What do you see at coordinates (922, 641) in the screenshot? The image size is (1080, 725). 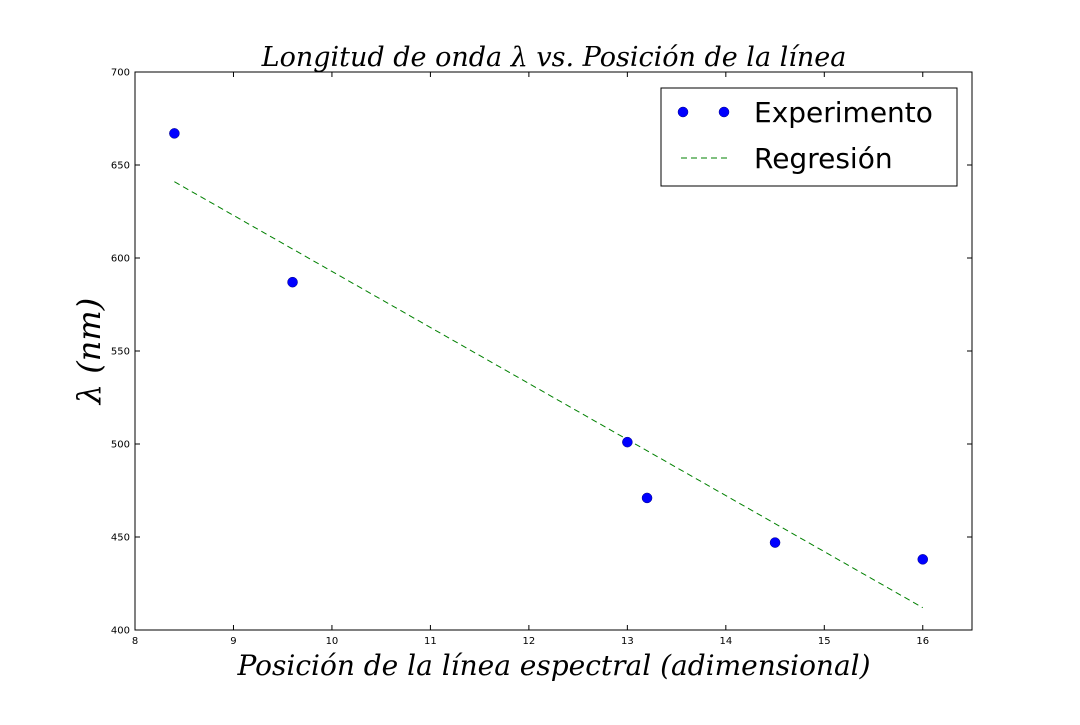 I see `x-tick-label: 16` at bounding box center [922, 641].